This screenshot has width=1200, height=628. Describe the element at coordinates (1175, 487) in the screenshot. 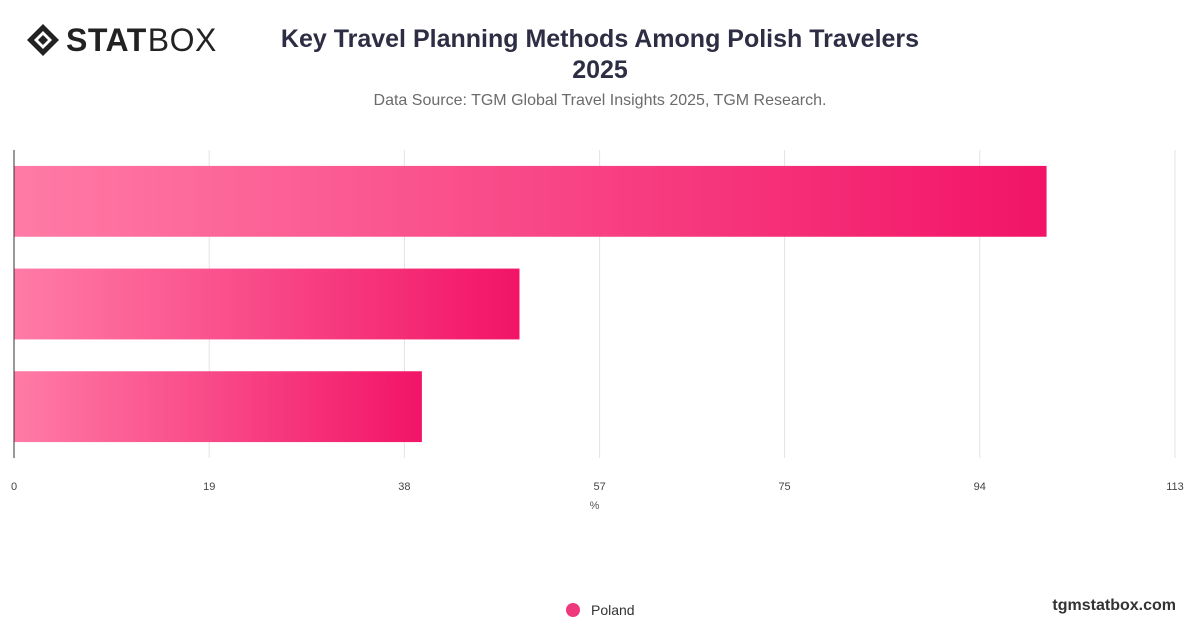

I see `x-tick-label: 113` at that location.